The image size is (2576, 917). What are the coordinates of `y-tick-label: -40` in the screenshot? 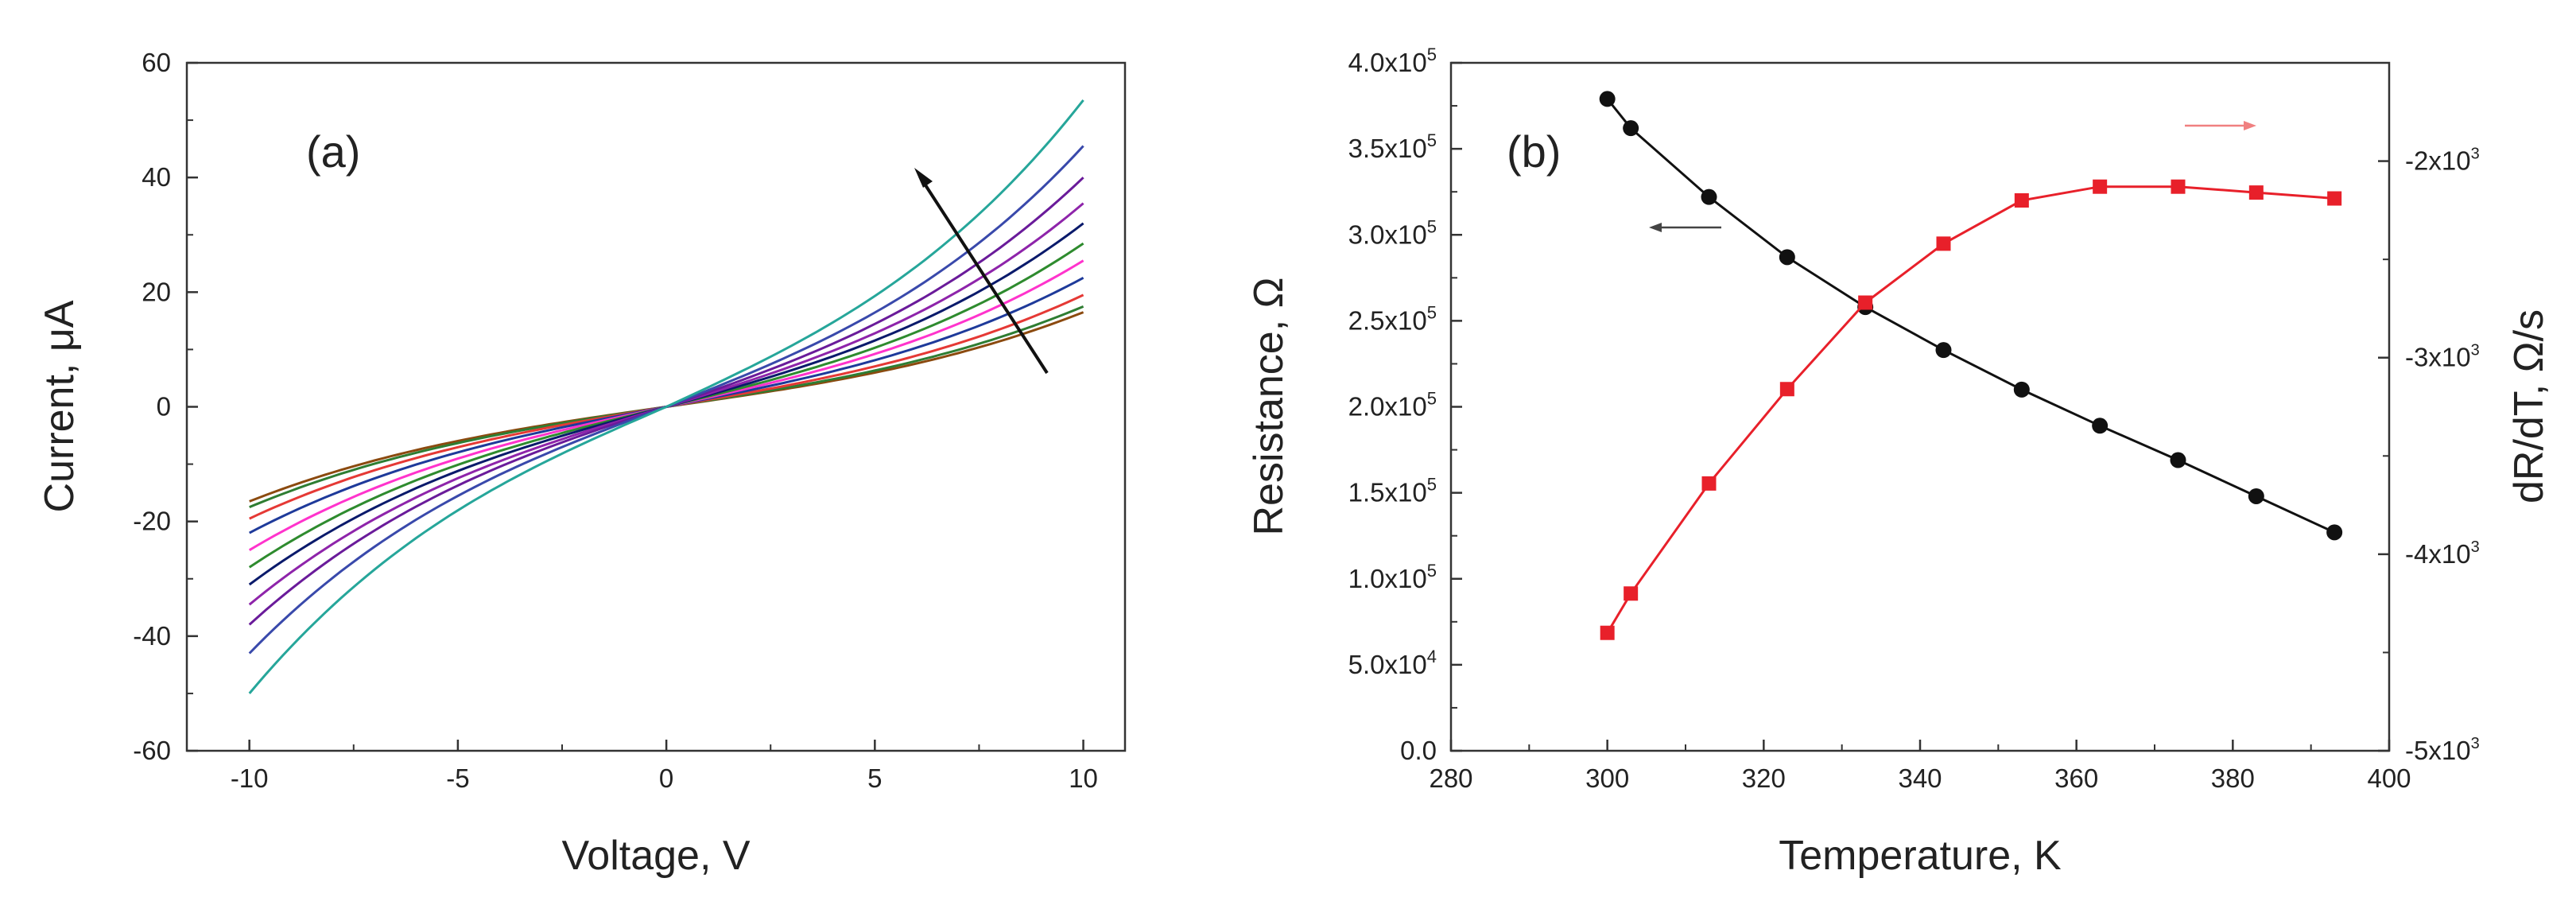 It's located at (152, 636).